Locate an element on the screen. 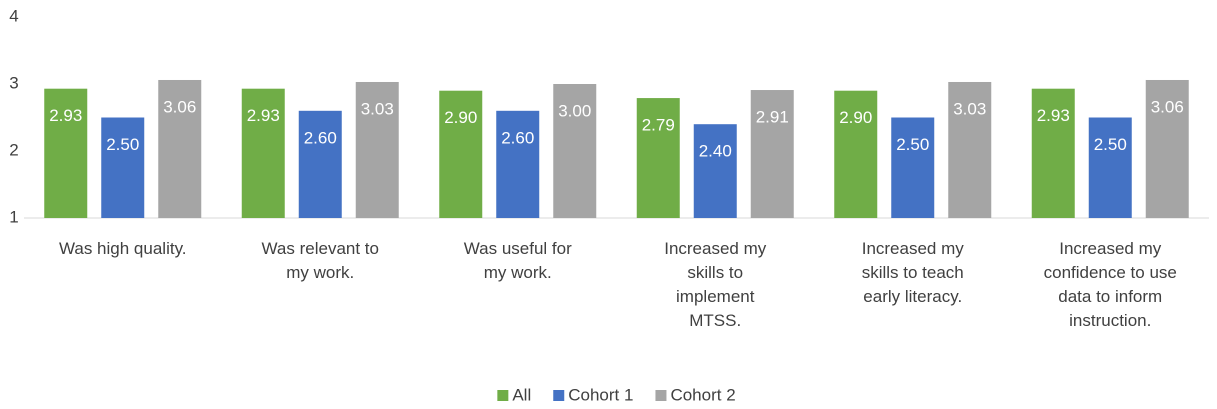  x-tick-label: Was high quality. is located at coordinates (123, 248).